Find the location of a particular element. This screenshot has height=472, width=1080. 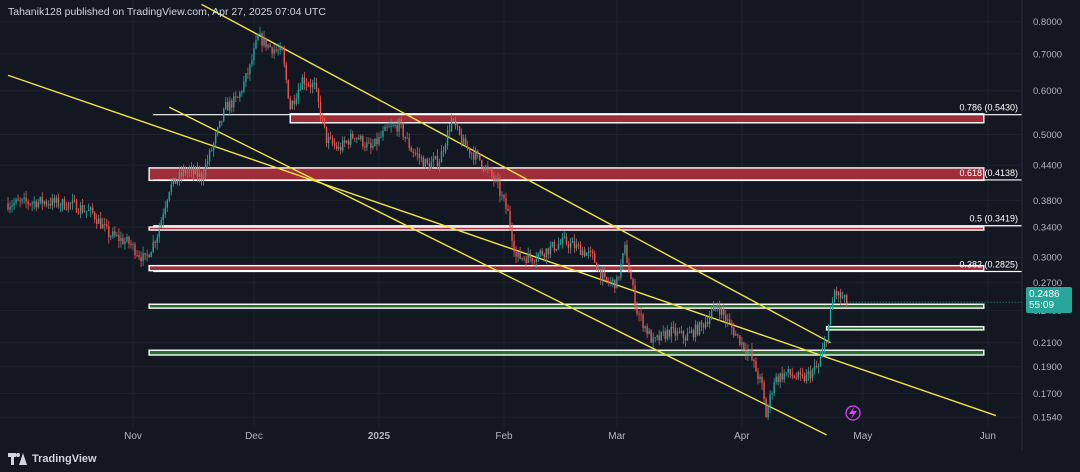

fib-level-label: 0.786 (0.5430) is located at coordinates (988, 108).